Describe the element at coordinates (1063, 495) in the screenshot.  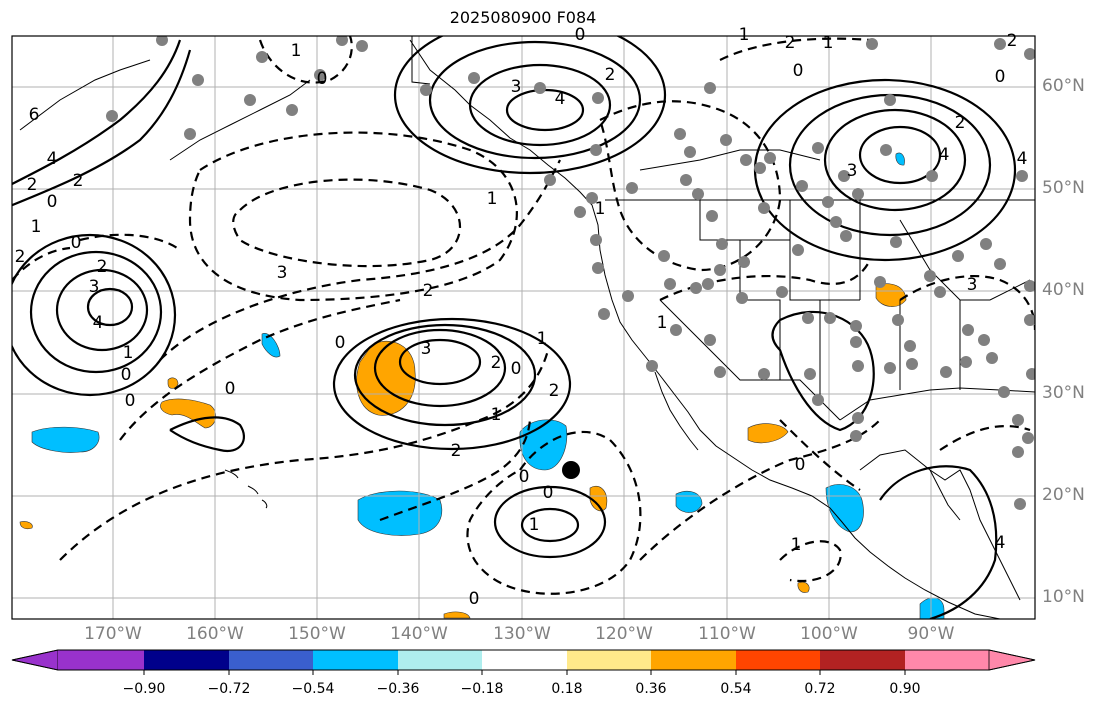
I see `lat-label: 20°N` at that location.